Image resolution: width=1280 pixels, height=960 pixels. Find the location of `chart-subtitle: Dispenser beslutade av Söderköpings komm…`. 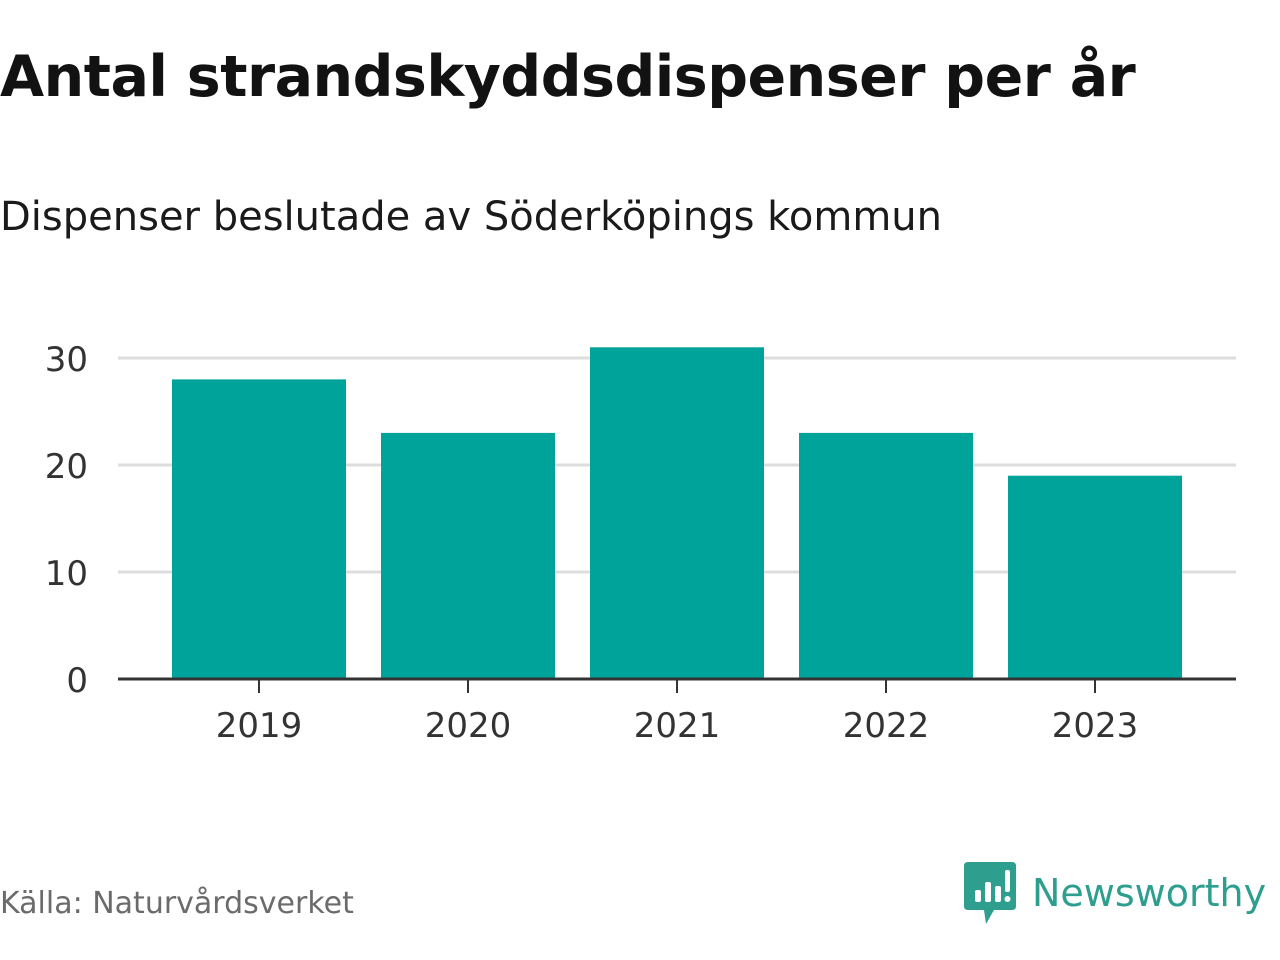

chart-subtitle: Dispenser beslutade av Söderköpings komm… is located at coordinates (471, 217).